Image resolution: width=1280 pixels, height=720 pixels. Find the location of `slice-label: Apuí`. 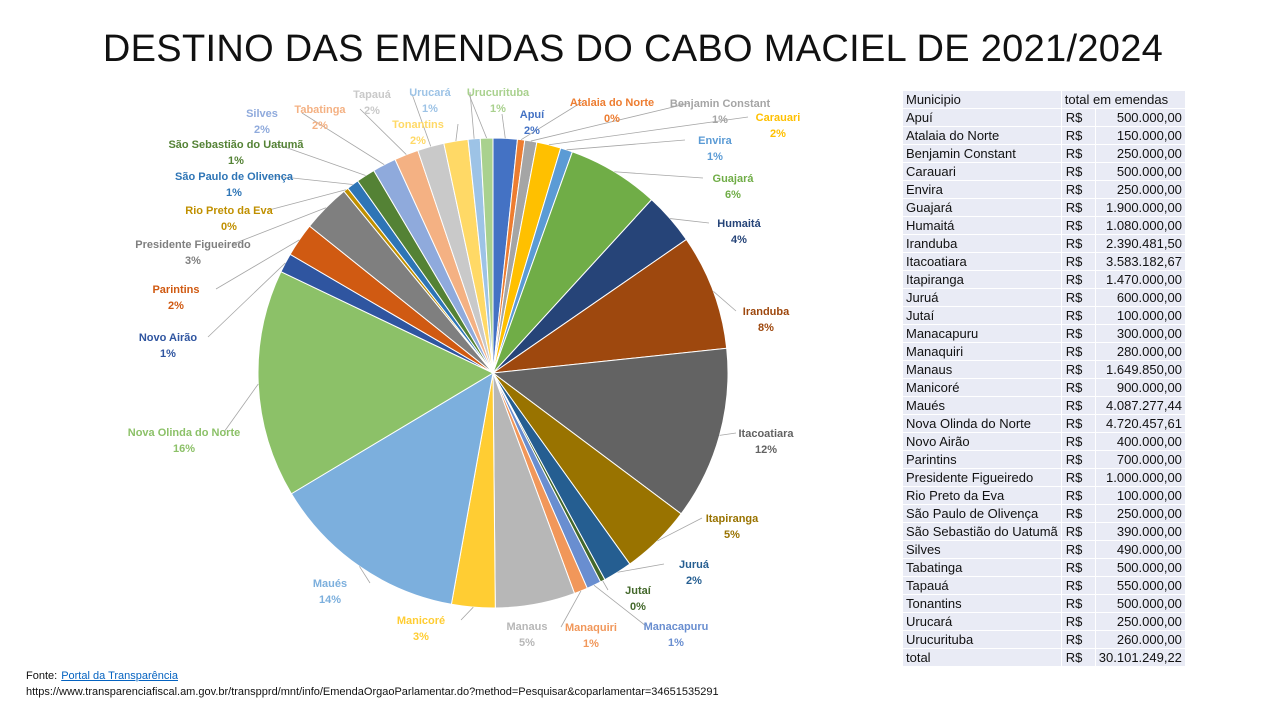

slice-label: Apuí is located at coordinates (532, 115).